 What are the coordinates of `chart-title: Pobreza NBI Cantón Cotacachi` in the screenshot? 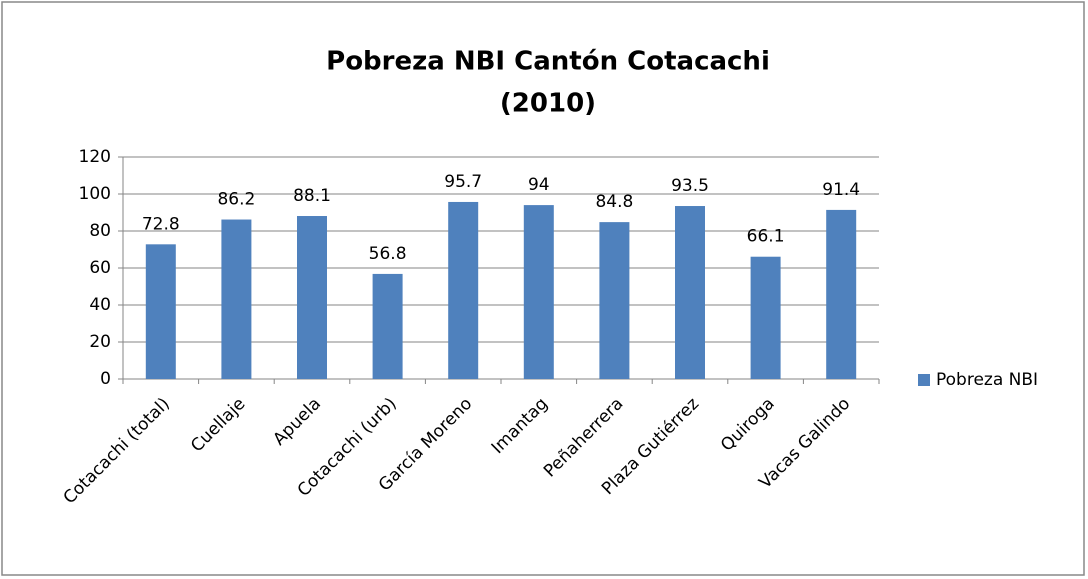 It's located at (548, 62).